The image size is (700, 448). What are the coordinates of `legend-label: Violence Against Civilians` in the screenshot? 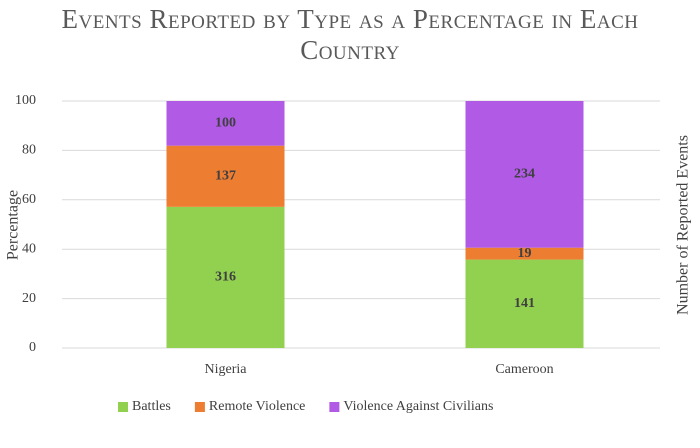 It's located at (418, 406).